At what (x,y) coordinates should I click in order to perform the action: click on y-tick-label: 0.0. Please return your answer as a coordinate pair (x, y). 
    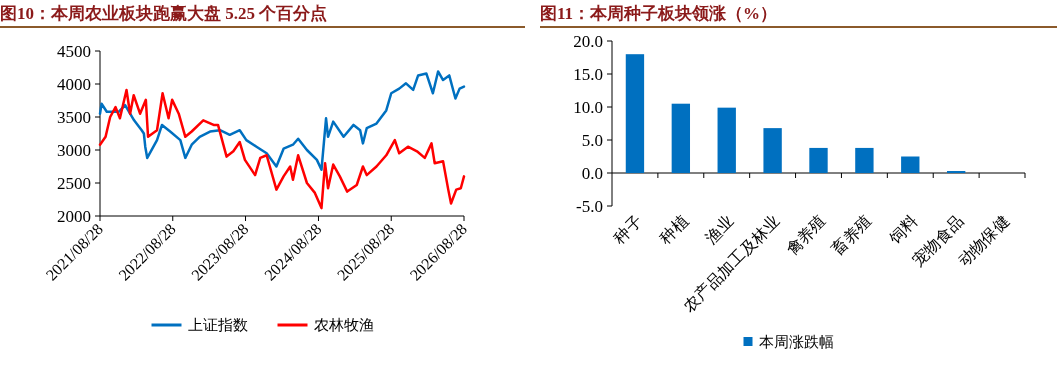
    Looking at the image, I should click on (592, 173).